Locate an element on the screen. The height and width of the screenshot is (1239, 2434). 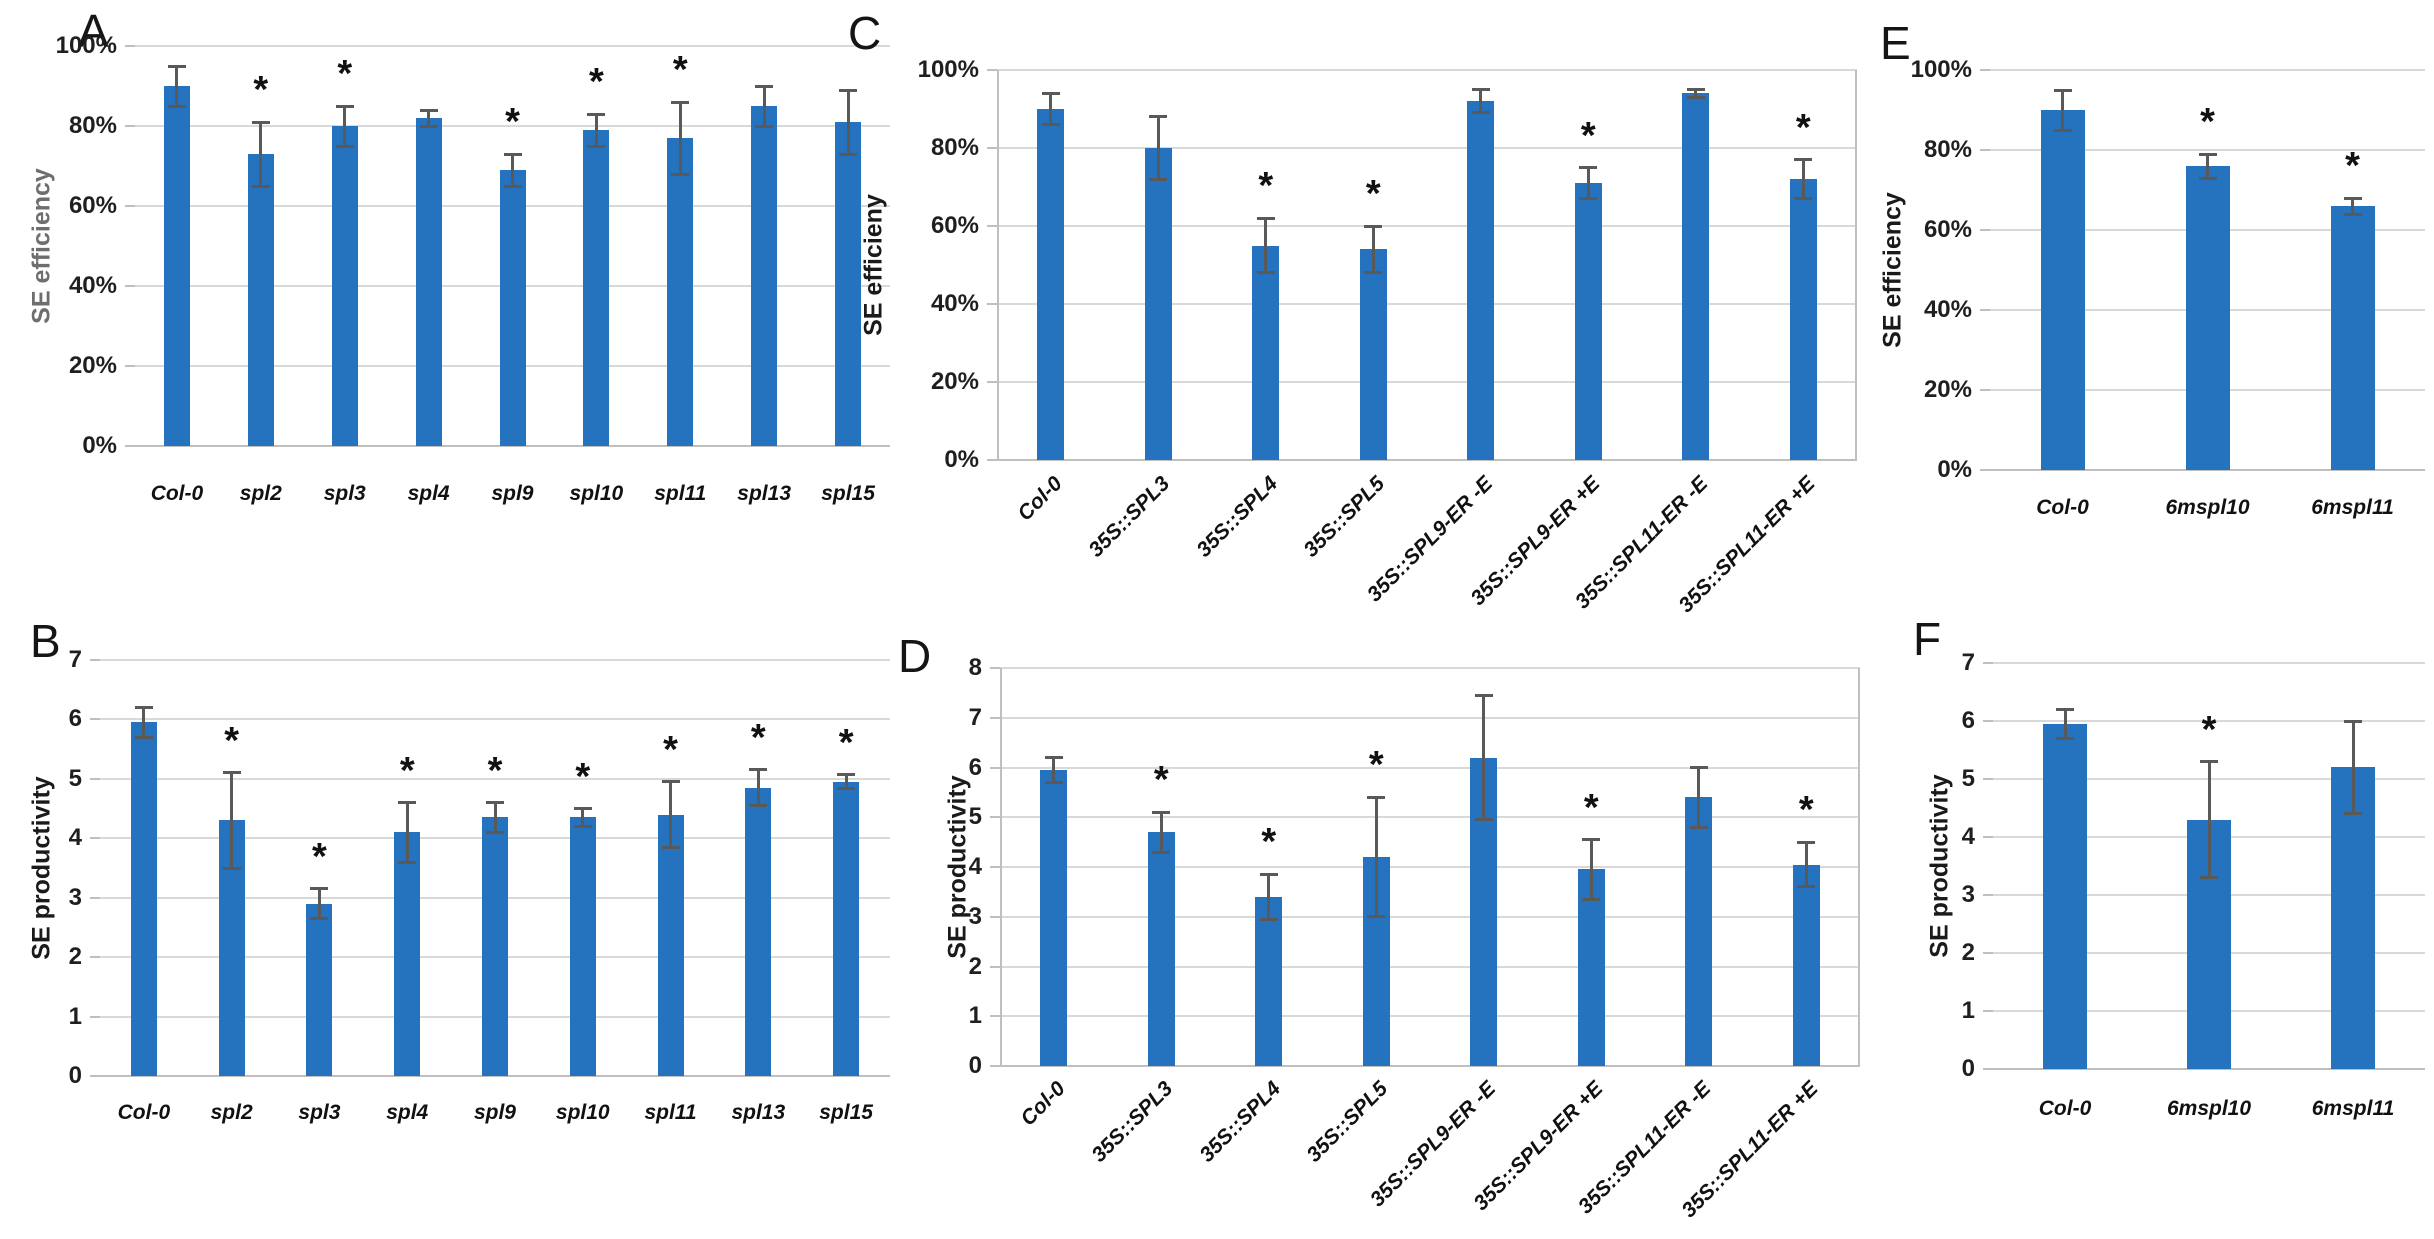
x-tick-label: spl13 is located at coordinates (758, 1112).